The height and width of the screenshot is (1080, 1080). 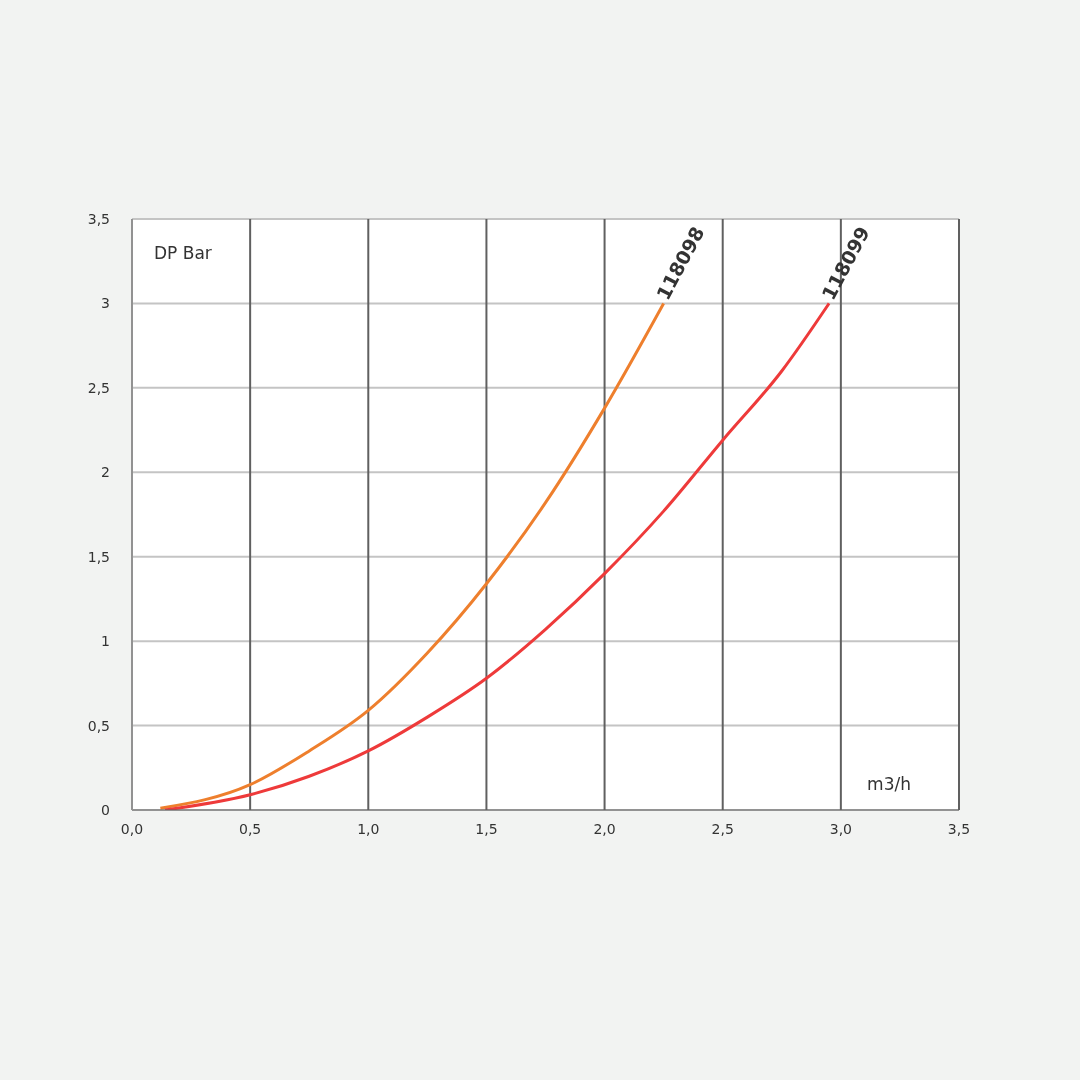 I want to click on x-tick-label: 0,0, so click(x=132, y=829).